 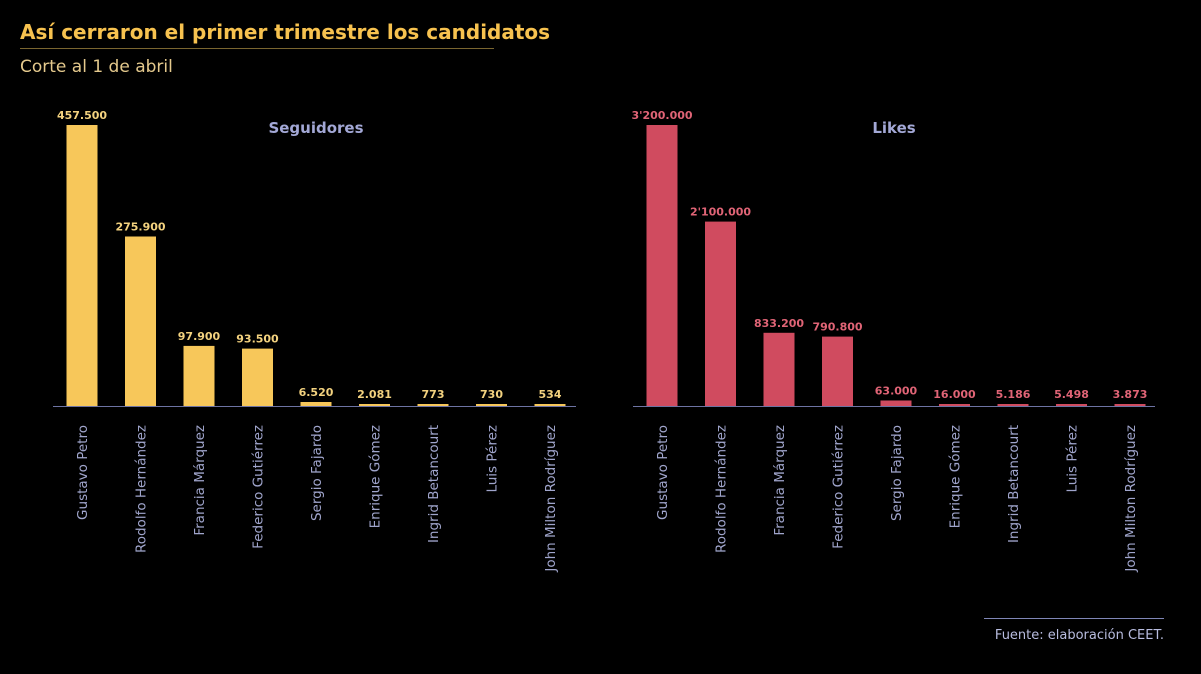 What do you see at coordinates (780, 480) in the screenshot?
I see `likes-category-label: Francia Márquez` at bounding box center [780, 480].